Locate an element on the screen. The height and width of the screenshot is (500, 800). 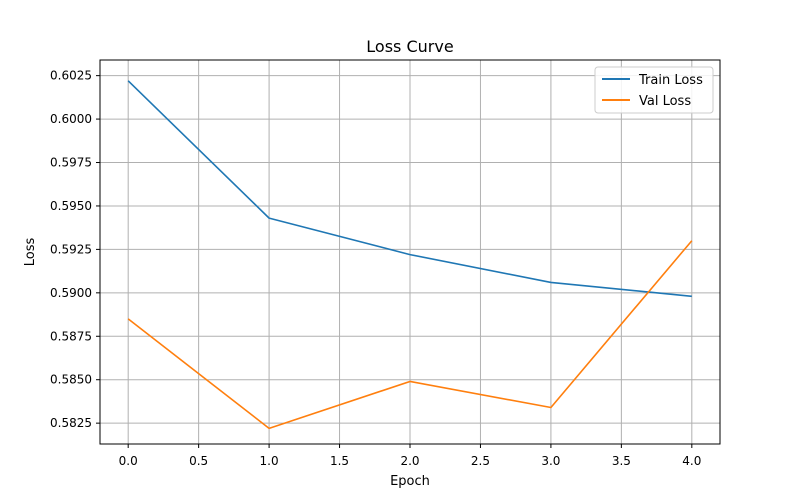
x-tick-label: 1.5 is located at coordinates (339, 461).